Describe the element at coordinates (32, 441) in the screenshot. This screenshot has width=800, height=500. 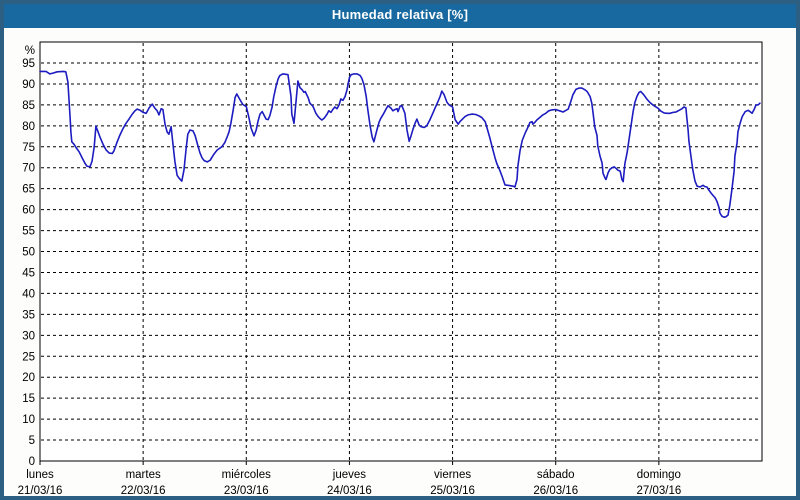
I see `y-axis-tick-label: 5` at that location.